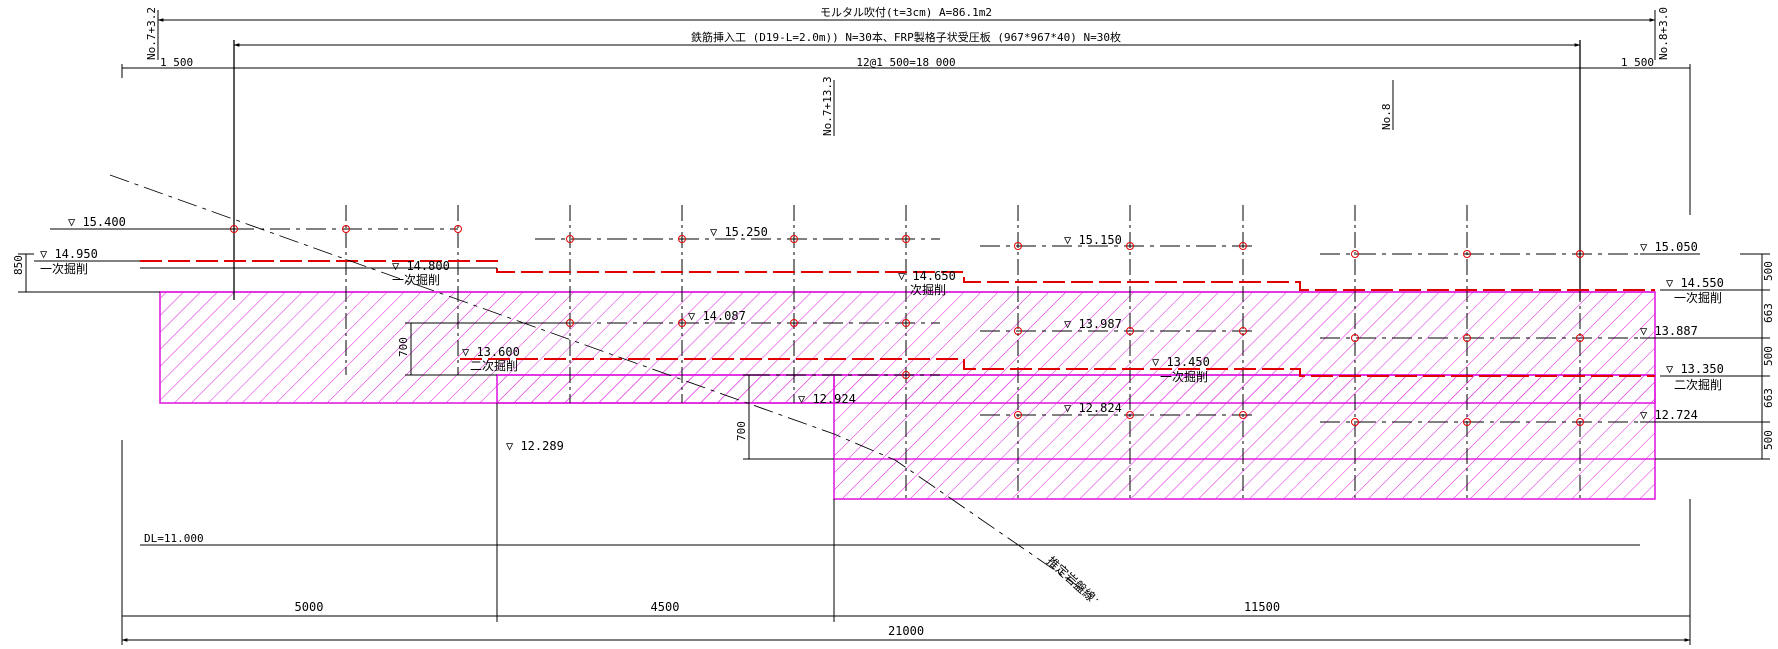  I want to click on dim-700-b: 700, so click(741, 431).